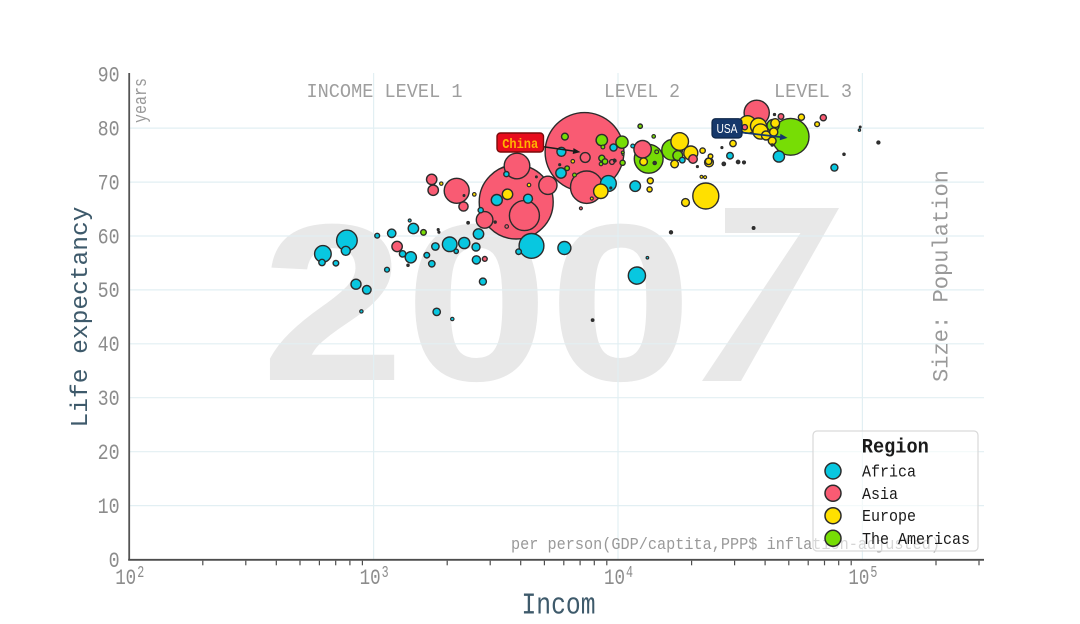 The width and height of the screenshot is (1080, 624). What do you see at coordinates (520, 145) in the screenshot?
I see `svg-text: China` at bounding box center [520, 145].